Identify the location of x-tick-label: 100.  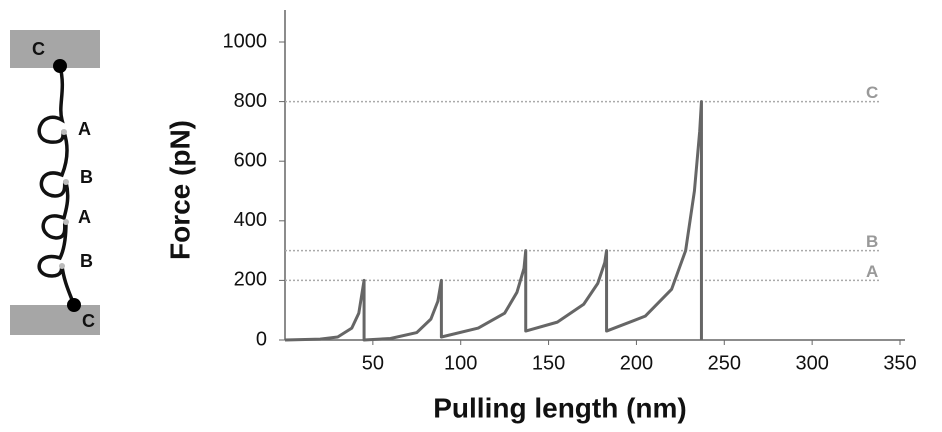
(460, 363).